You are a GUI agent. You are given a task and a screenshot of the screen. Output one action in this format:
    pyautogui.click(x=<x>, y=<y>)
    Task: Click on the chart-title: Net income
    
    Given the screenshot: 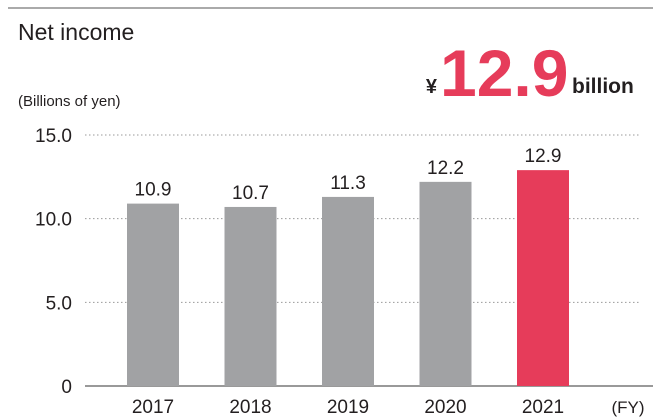 What is the action you would take?
    pyautogui.click(x=76, y=32)
    